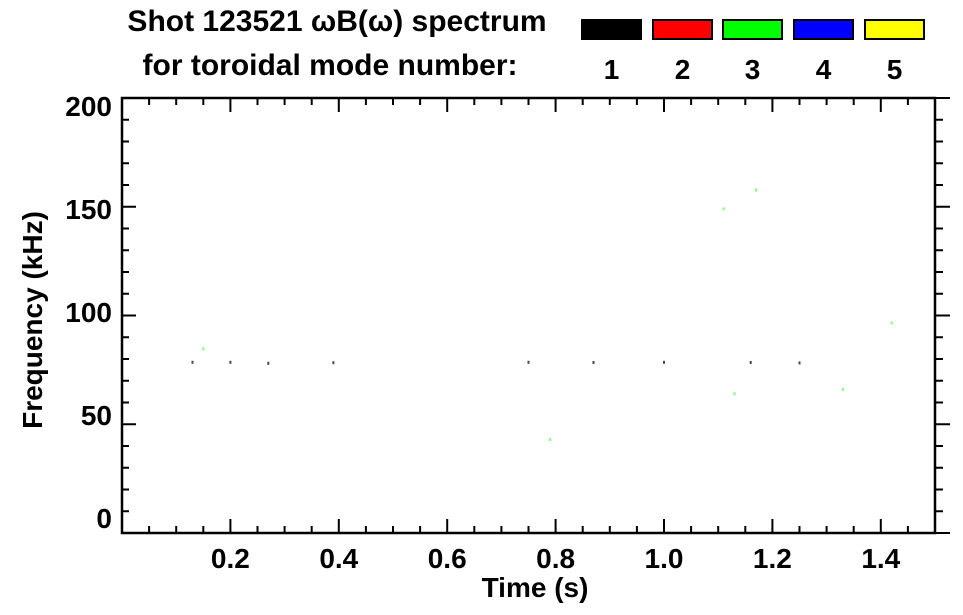  Describe the element at coordinates (330, 65) in the screenshot. I see `chart-title-line2: for toroidal mode number:` at that location.